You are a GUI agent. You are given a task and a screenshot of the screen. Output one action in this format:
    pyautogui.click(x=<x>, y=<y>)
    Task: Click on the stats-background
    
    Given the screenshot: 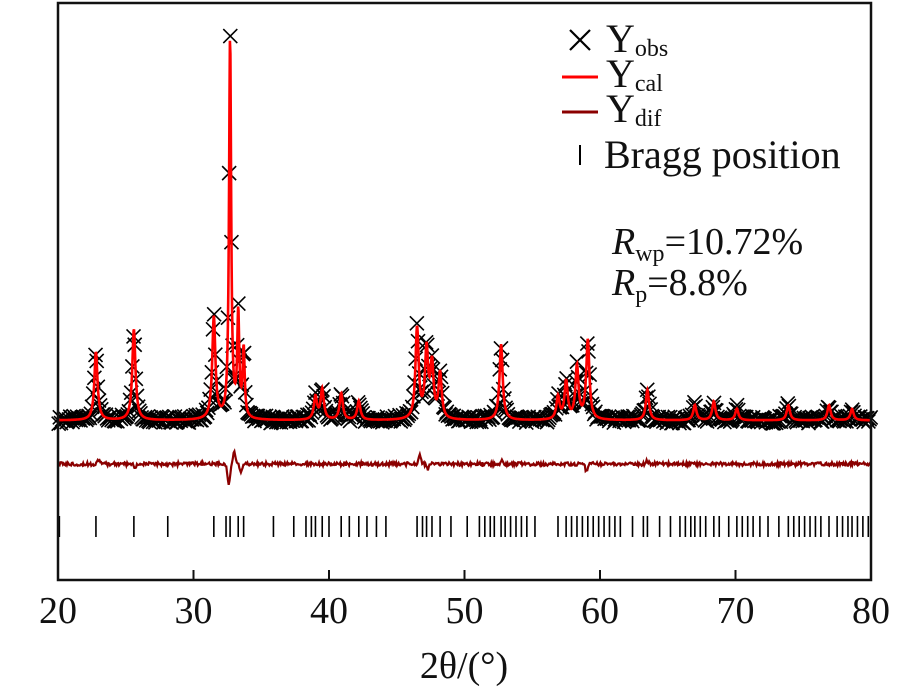 What is the action you would take?
    pyautogui.click(x=715, y=257)
    